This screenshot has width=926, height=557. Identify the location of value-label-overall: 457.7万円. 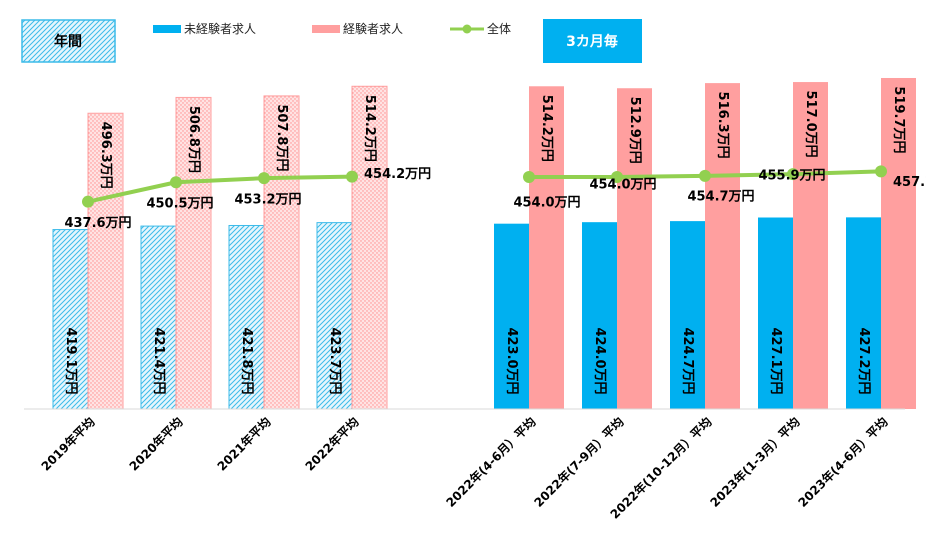
(909, 182).